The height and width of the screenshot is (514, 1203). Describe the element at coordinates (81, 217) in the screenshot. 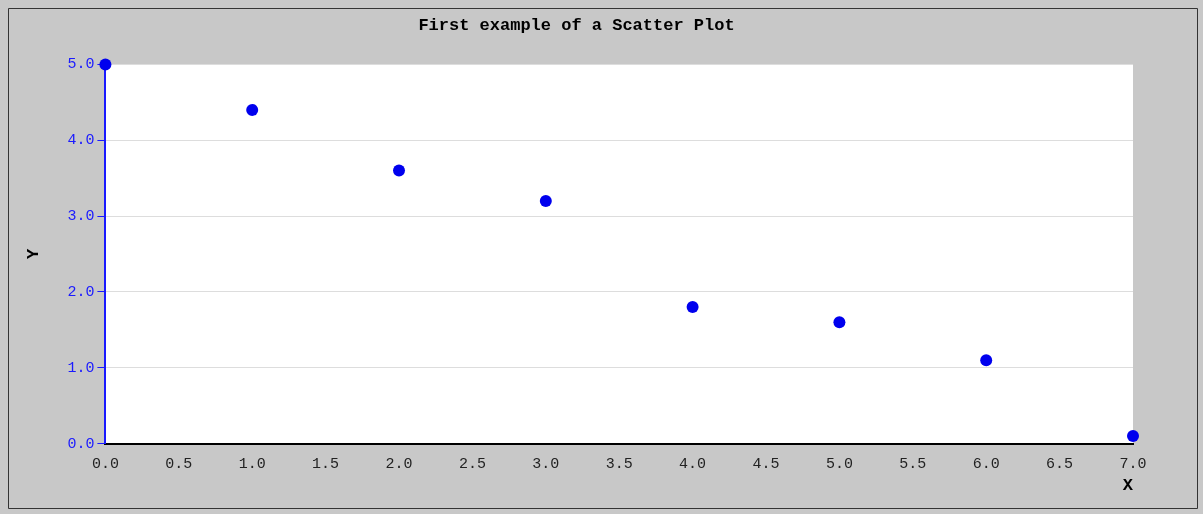

I see `y-tick-label: 3.0` at that location.